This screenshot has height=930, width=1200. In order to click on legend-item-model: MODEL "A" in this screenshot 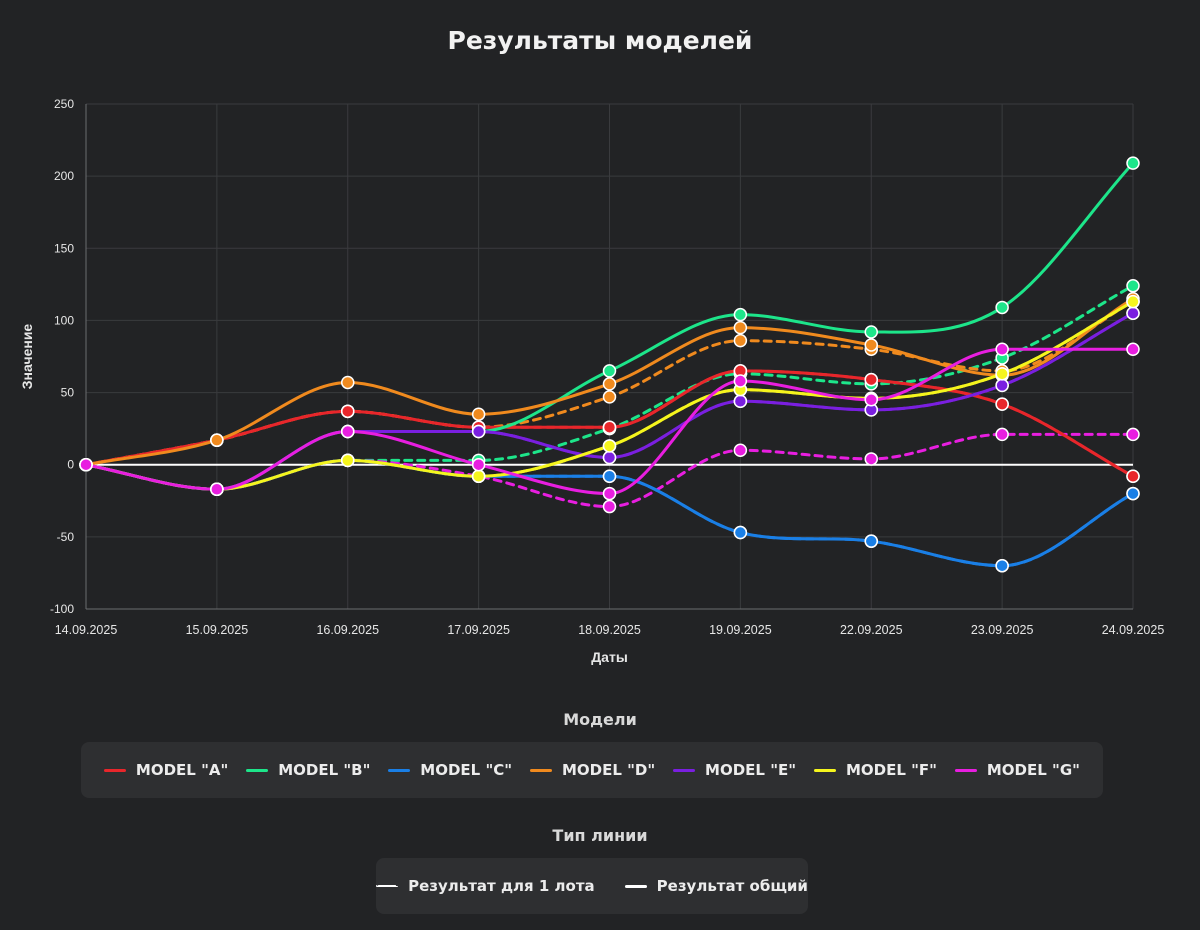, I will do `click(166, 770)`.